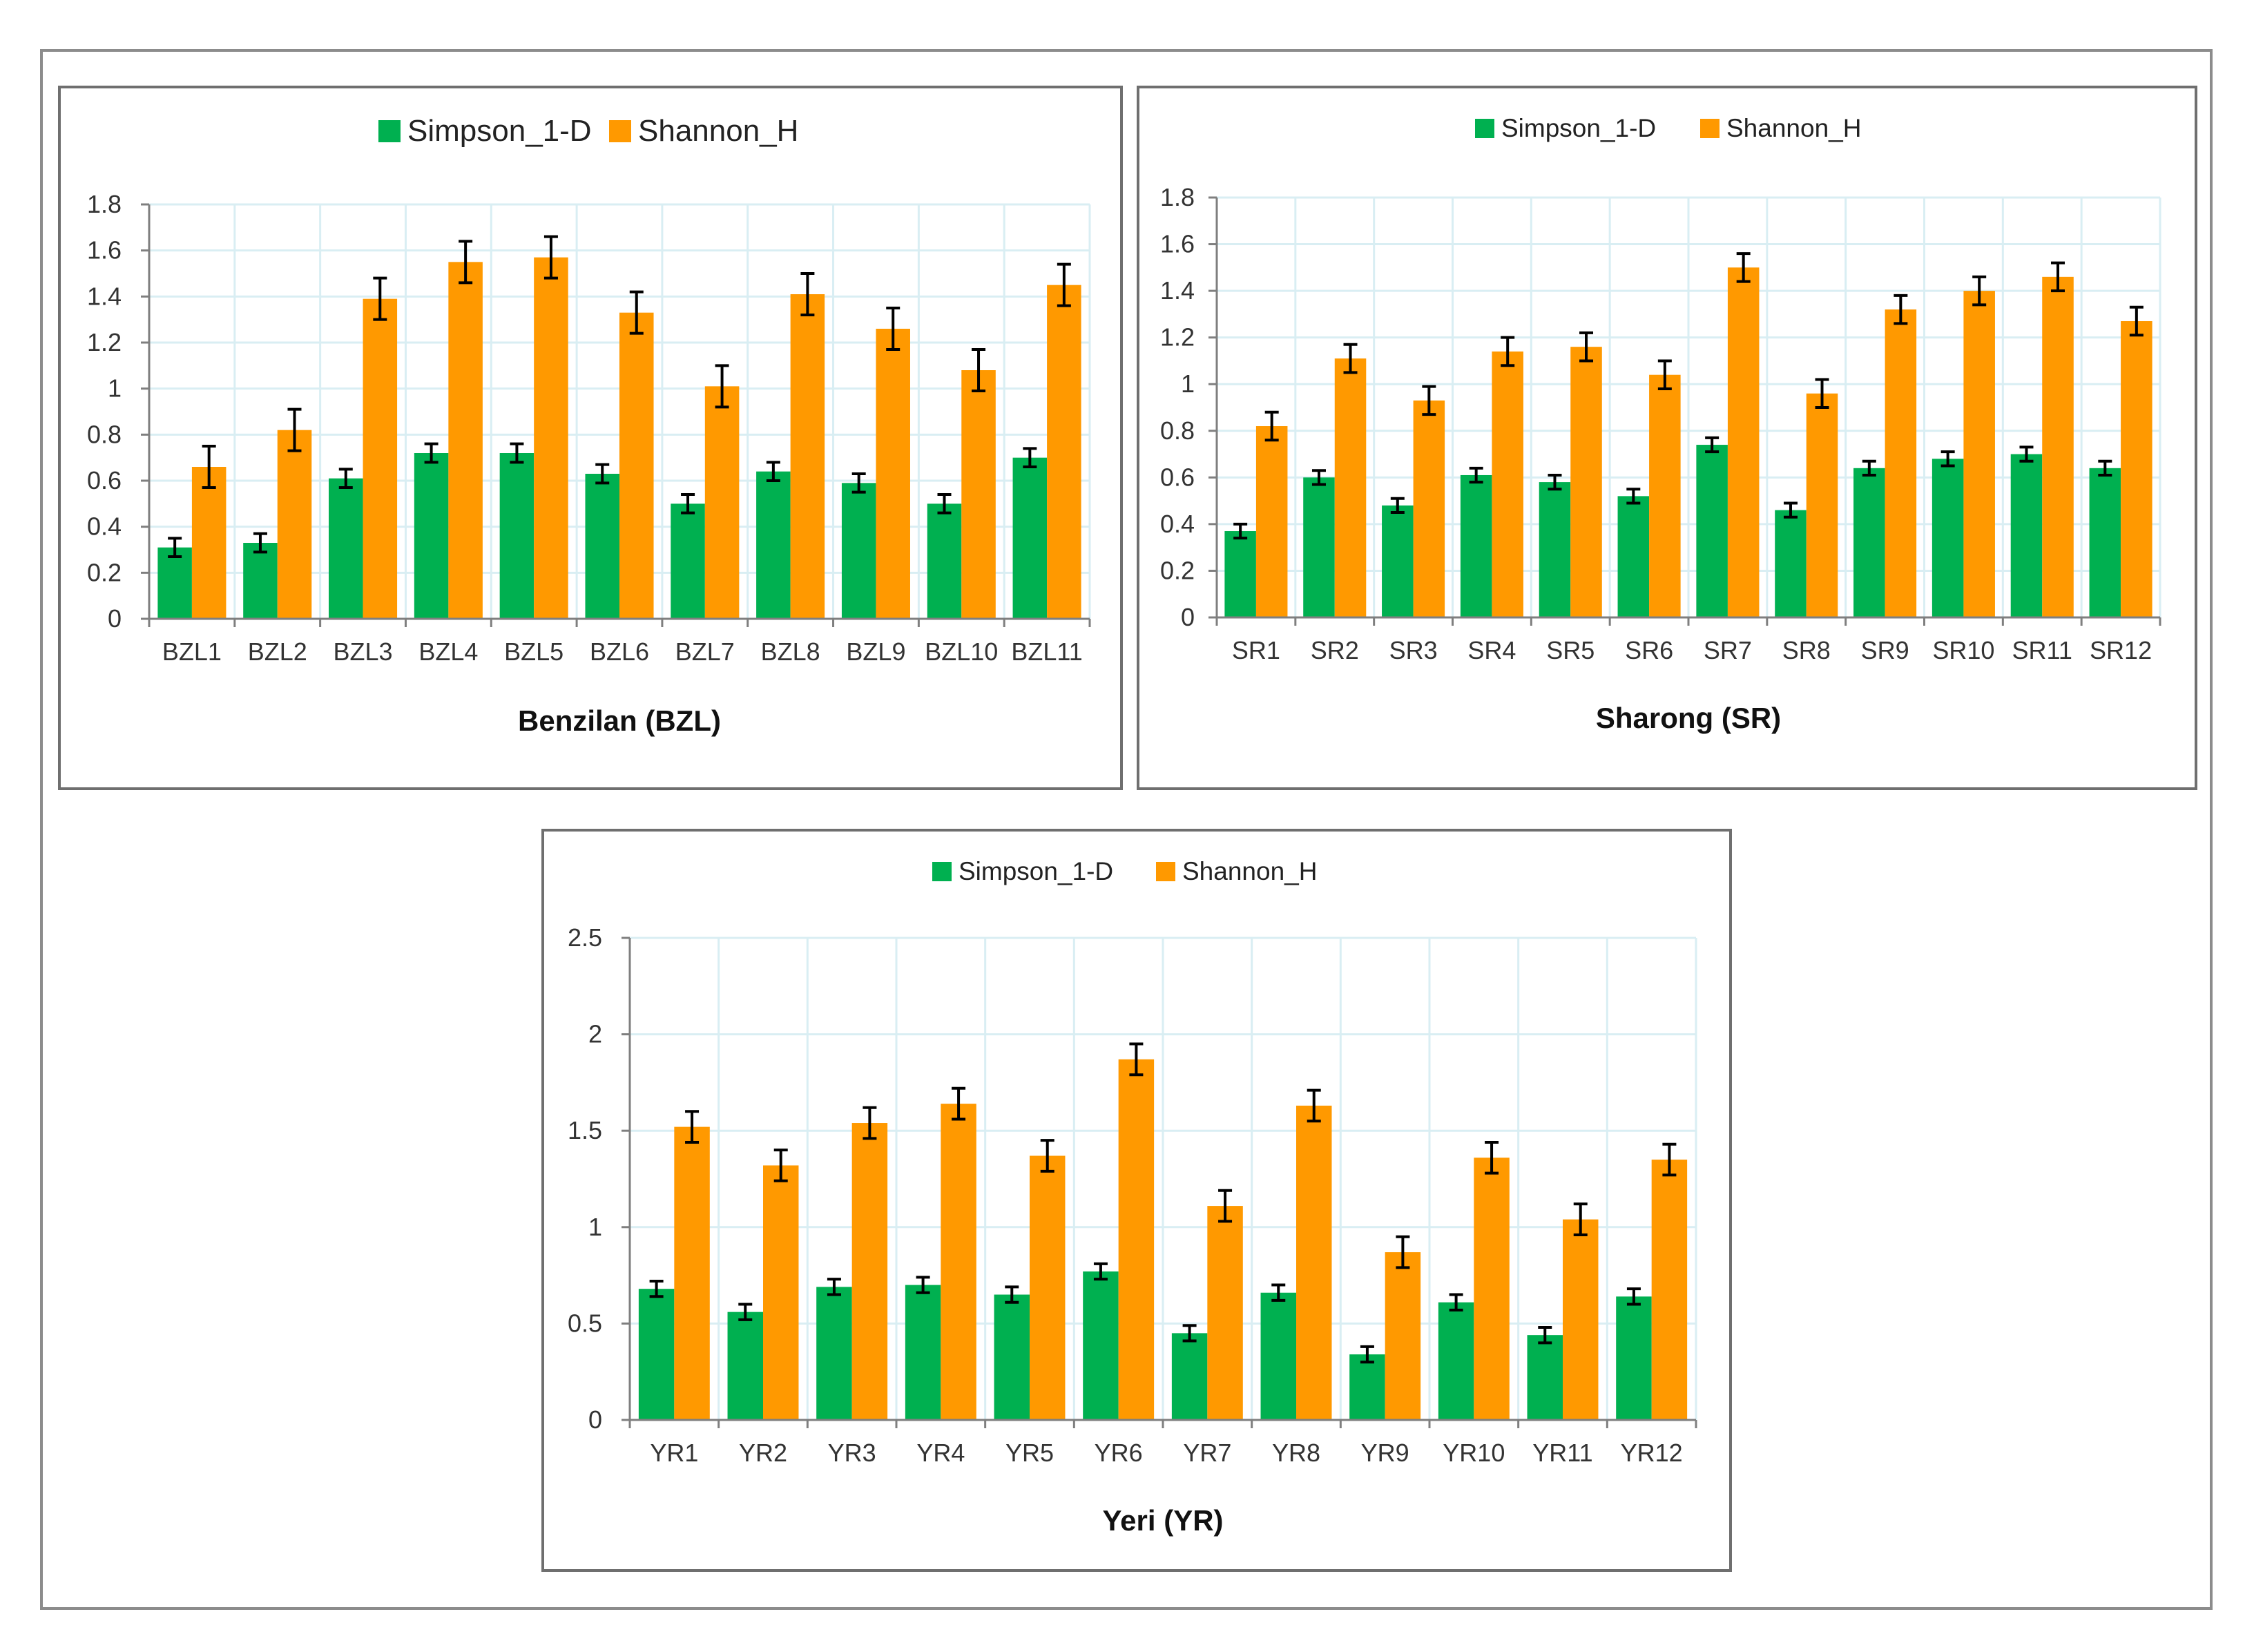 This screenshot has height=1652, width=2254. I want to click on bar-simpson-sr1, so click(1240, 574).